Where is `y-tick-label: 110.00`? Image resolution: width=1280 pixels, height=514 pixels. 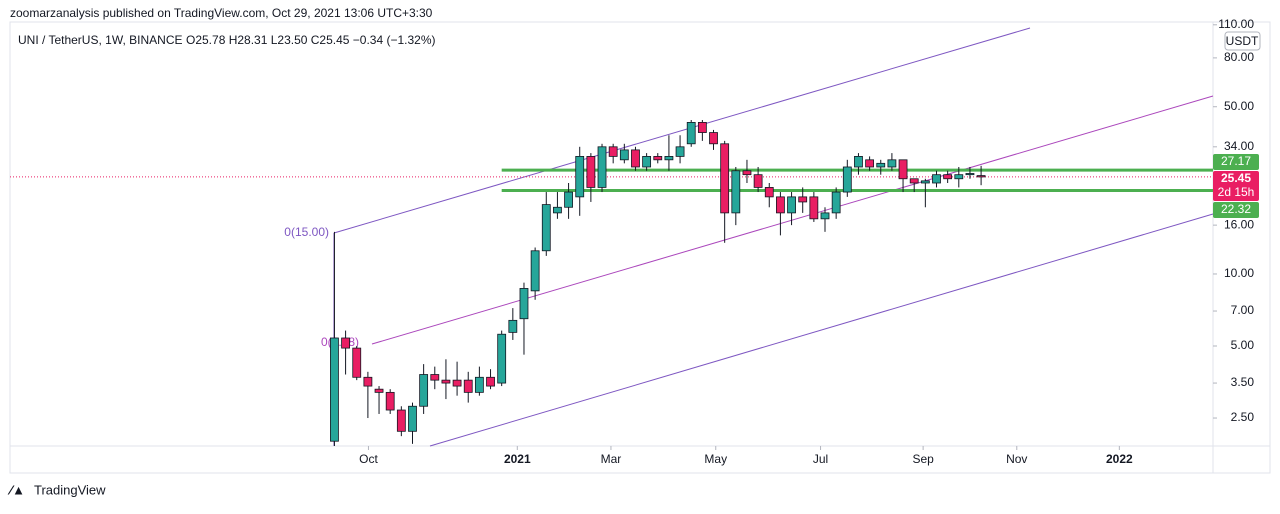 y-tick-label: 110.00 is located at coordinates (1236, 24).